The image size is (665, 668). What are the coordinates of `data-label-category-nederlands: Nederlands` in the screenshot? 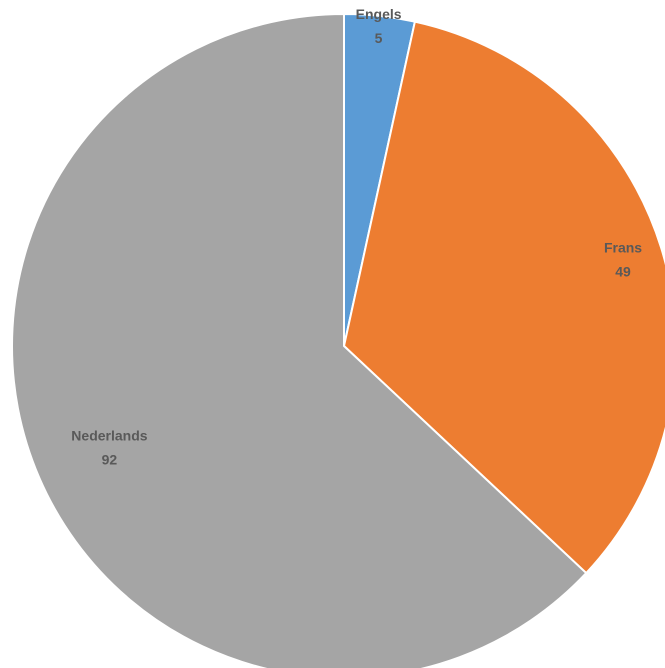 It's located at (109, 436).